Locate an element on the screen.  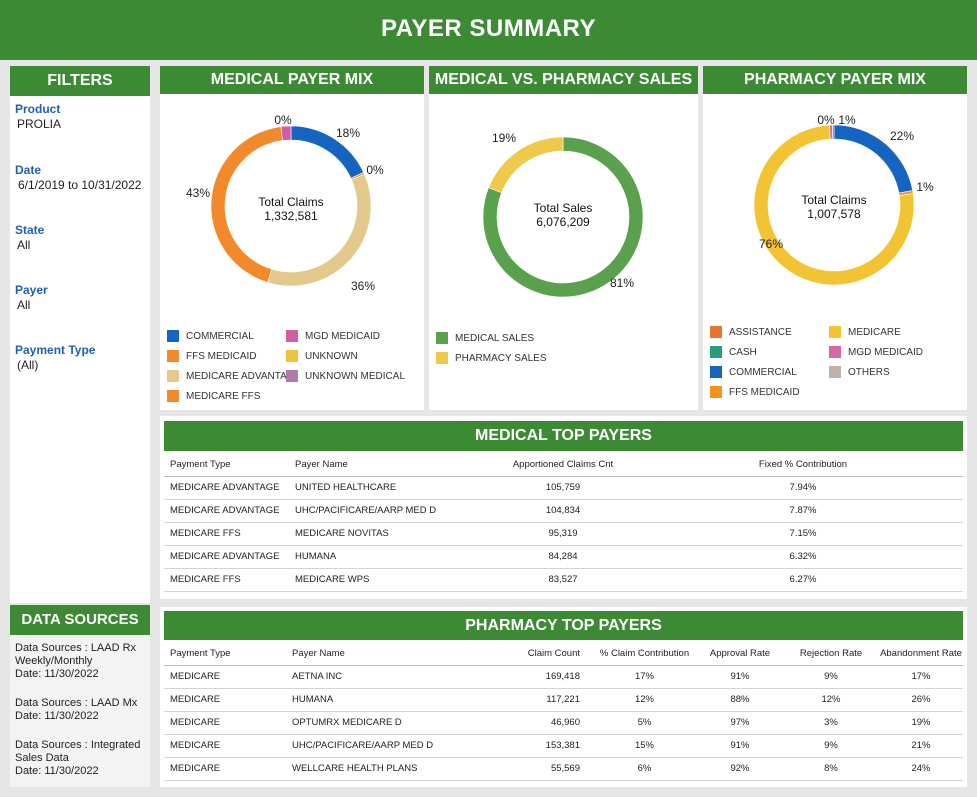
cell-claim-count: 117,221 is located at coordinates (535, 700).